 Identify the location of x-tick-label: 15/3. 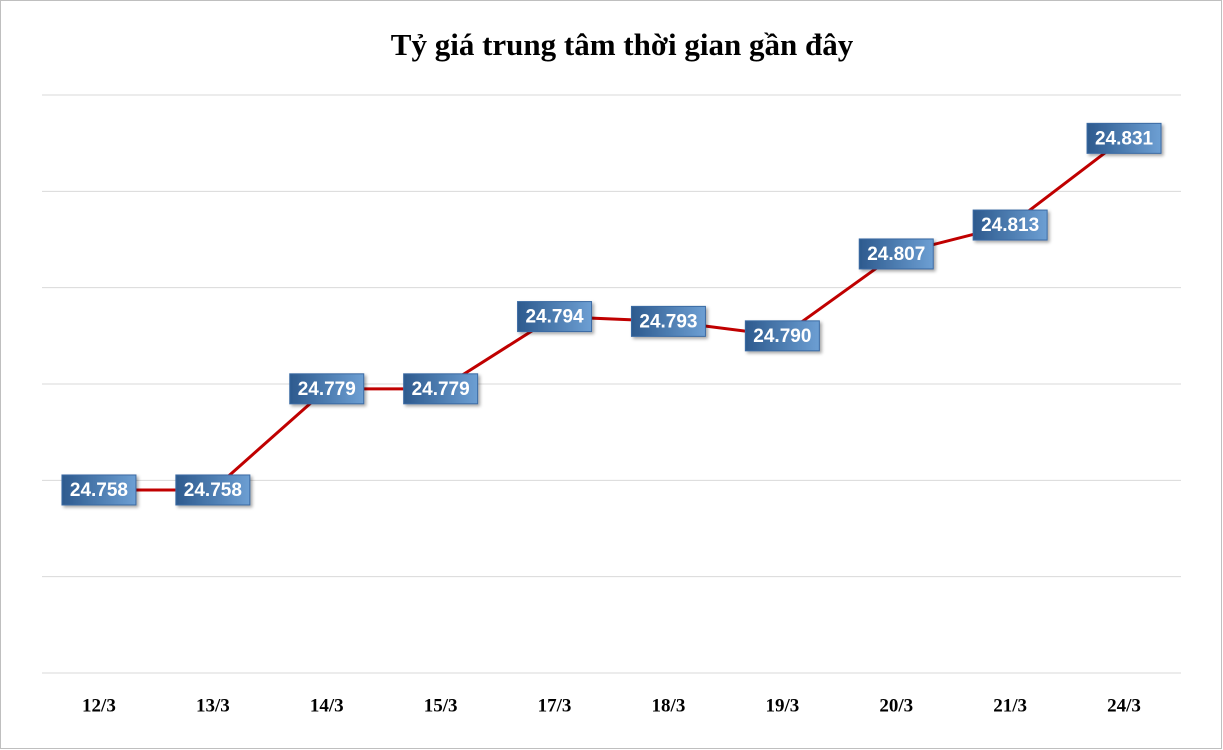
(441, 705).